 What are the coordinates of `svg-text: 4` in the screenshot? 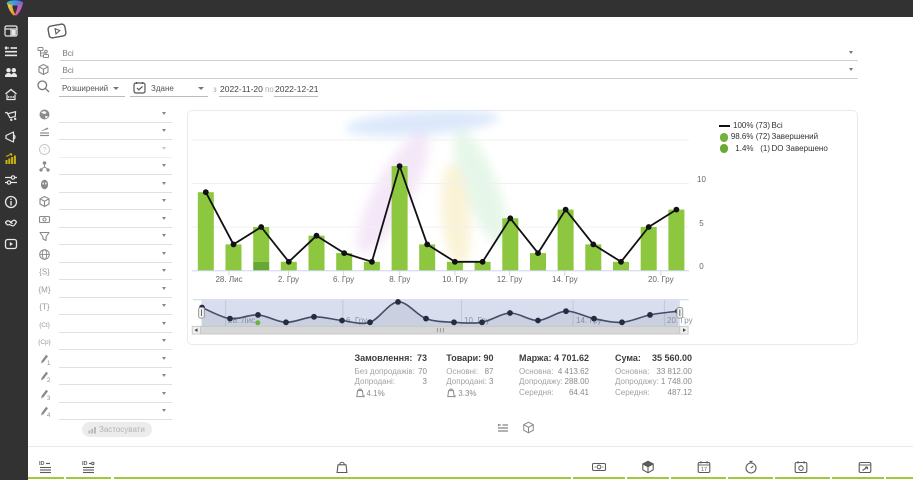 It's located at (49, 415).